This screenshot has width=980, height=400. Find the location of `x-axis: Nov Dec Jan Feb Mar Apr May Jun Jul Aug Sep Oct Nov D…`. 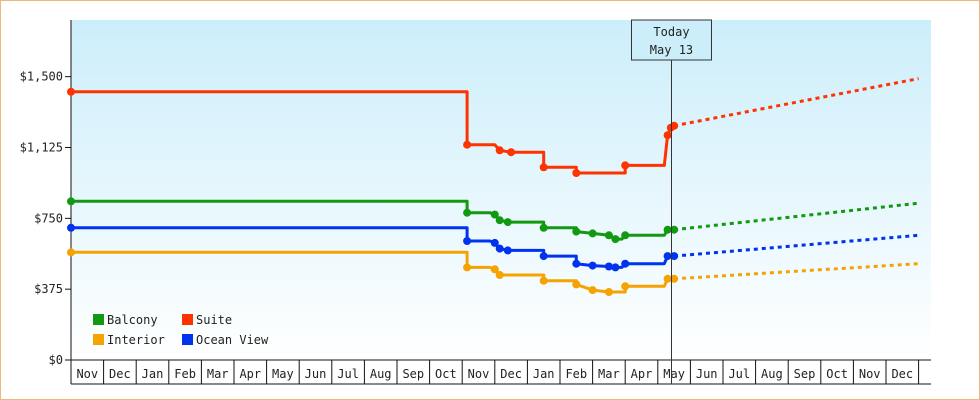

x-axis: Nov Dec Jan Feb Mar Apr May Jun Jul Aug Sep Oct Nov D… is located at coordinates (500, 372).